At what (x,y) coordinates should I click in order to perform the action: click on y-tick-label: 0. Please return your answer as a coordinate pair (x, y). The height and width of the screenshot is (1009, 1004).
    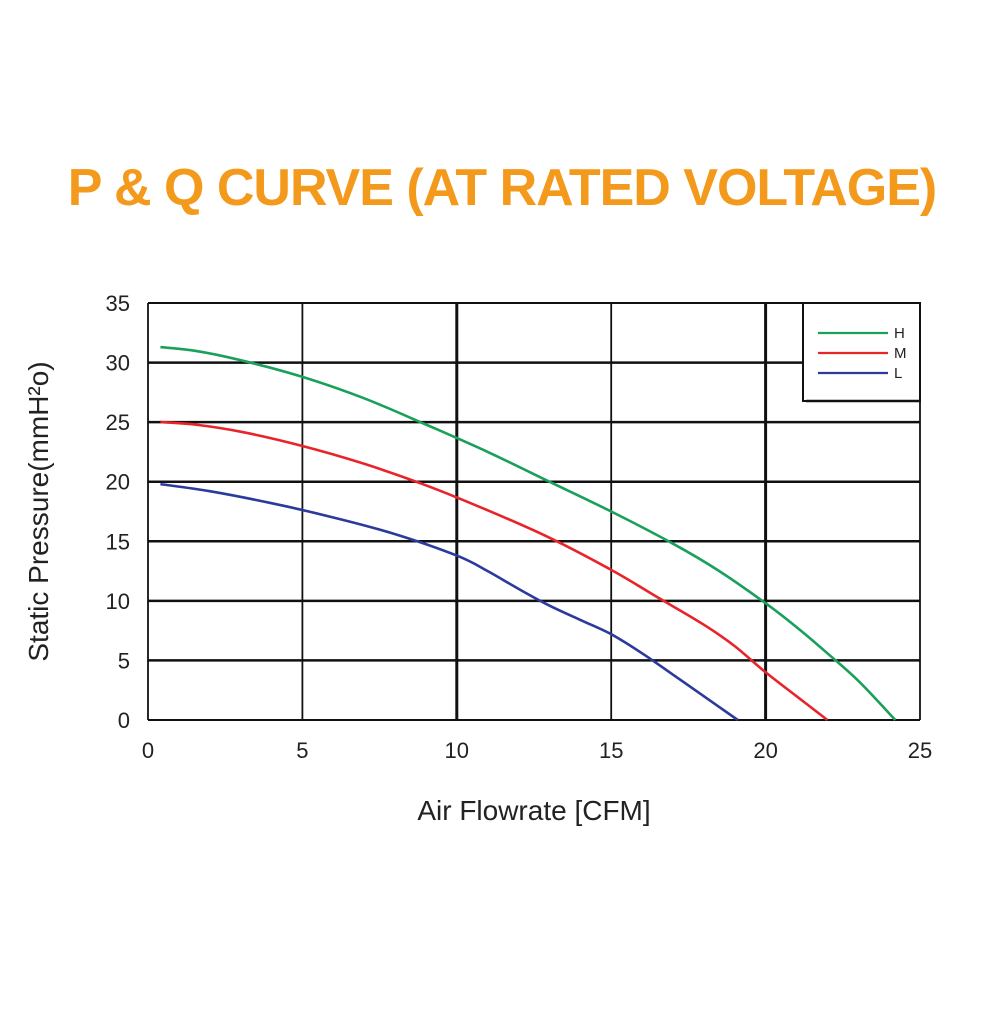
    Looking at the image, I should click on (124, 720).